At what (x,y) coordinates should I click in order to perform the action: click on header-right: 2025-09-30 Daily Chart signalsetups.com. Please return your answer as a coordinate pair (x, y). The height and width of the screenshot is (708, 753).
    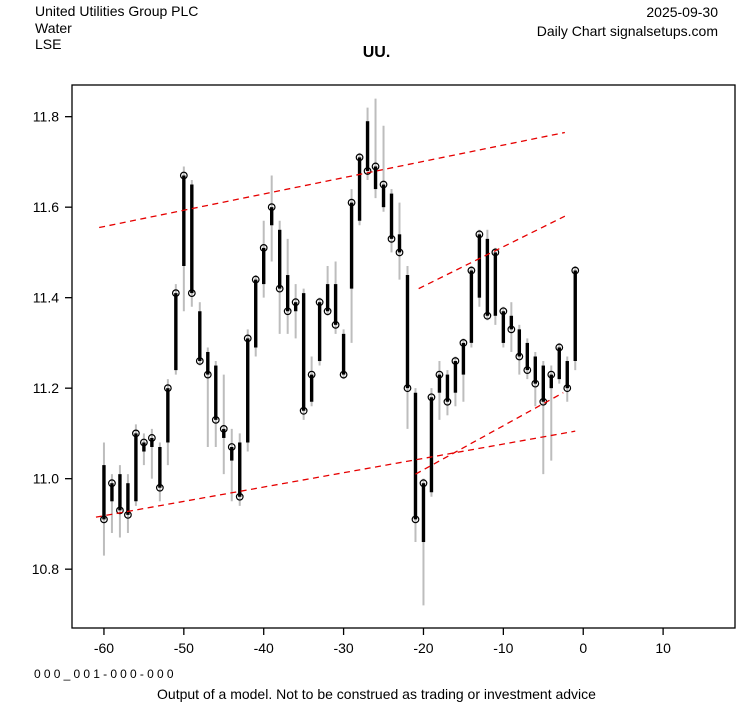
    Looking at the image, I should click on (627, 21).